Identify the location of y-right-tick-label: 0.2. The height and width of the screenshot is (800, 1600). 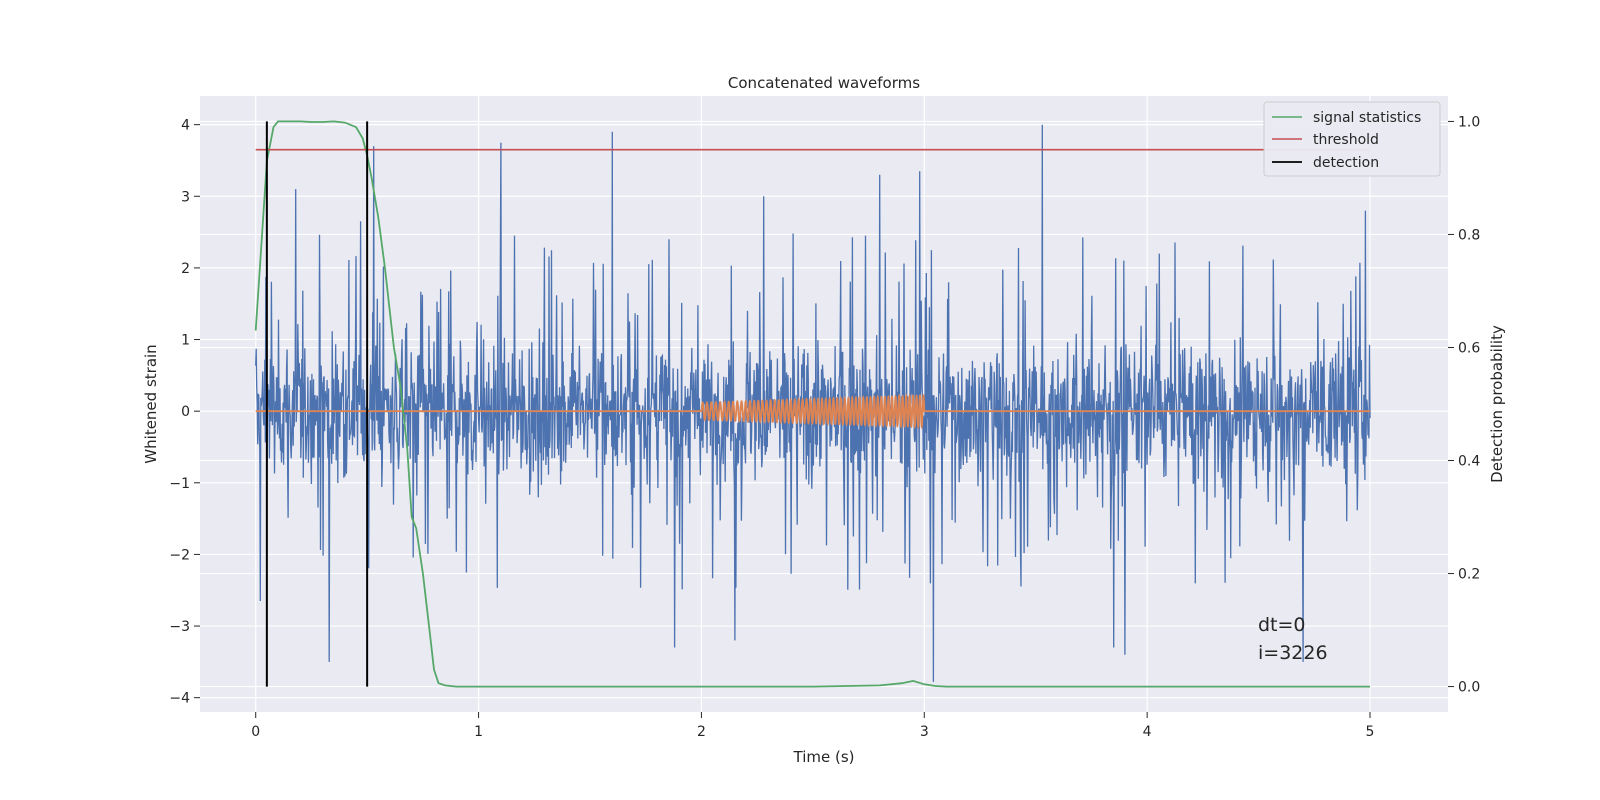
(1469, 575).